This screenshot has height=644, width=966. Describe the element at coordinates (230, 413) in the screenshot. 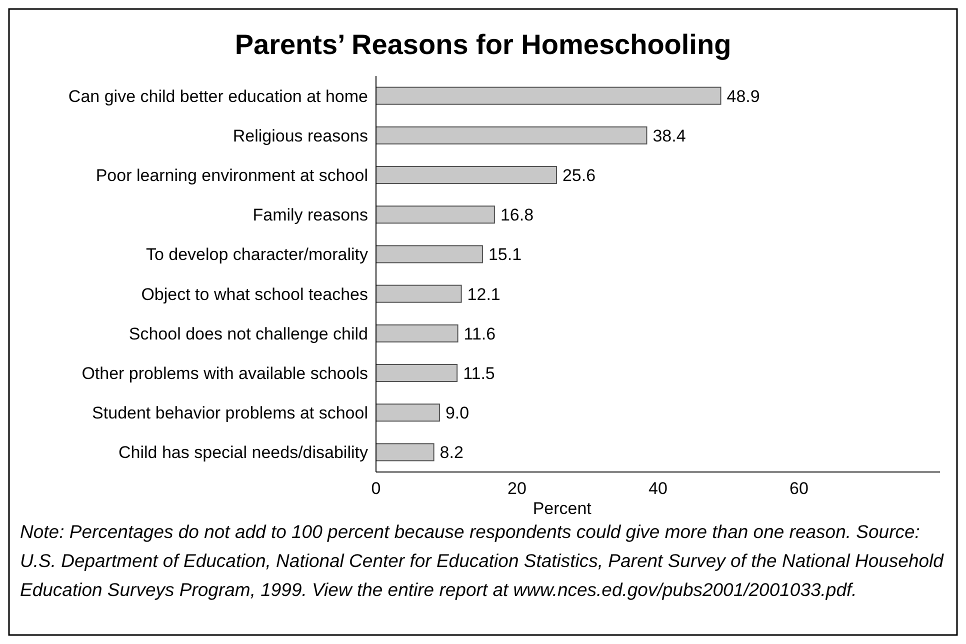

I see `y-tick-label: Student behavior problems at school` at that location.